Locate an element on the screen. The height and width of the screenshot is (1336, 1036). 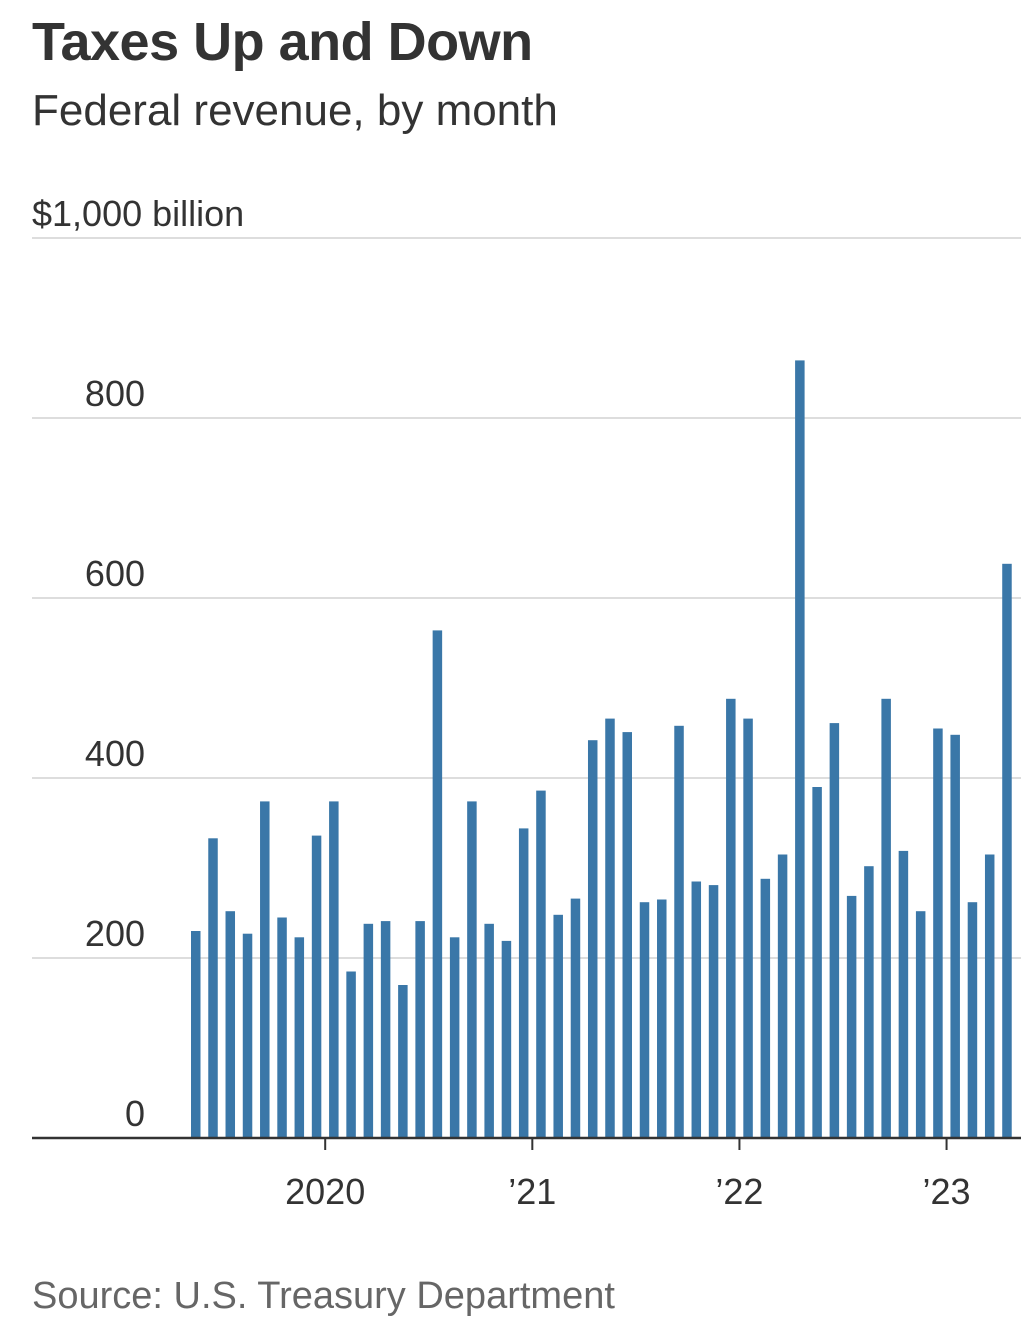
y-tick-label: 600 is located at coordinates (115, 573).